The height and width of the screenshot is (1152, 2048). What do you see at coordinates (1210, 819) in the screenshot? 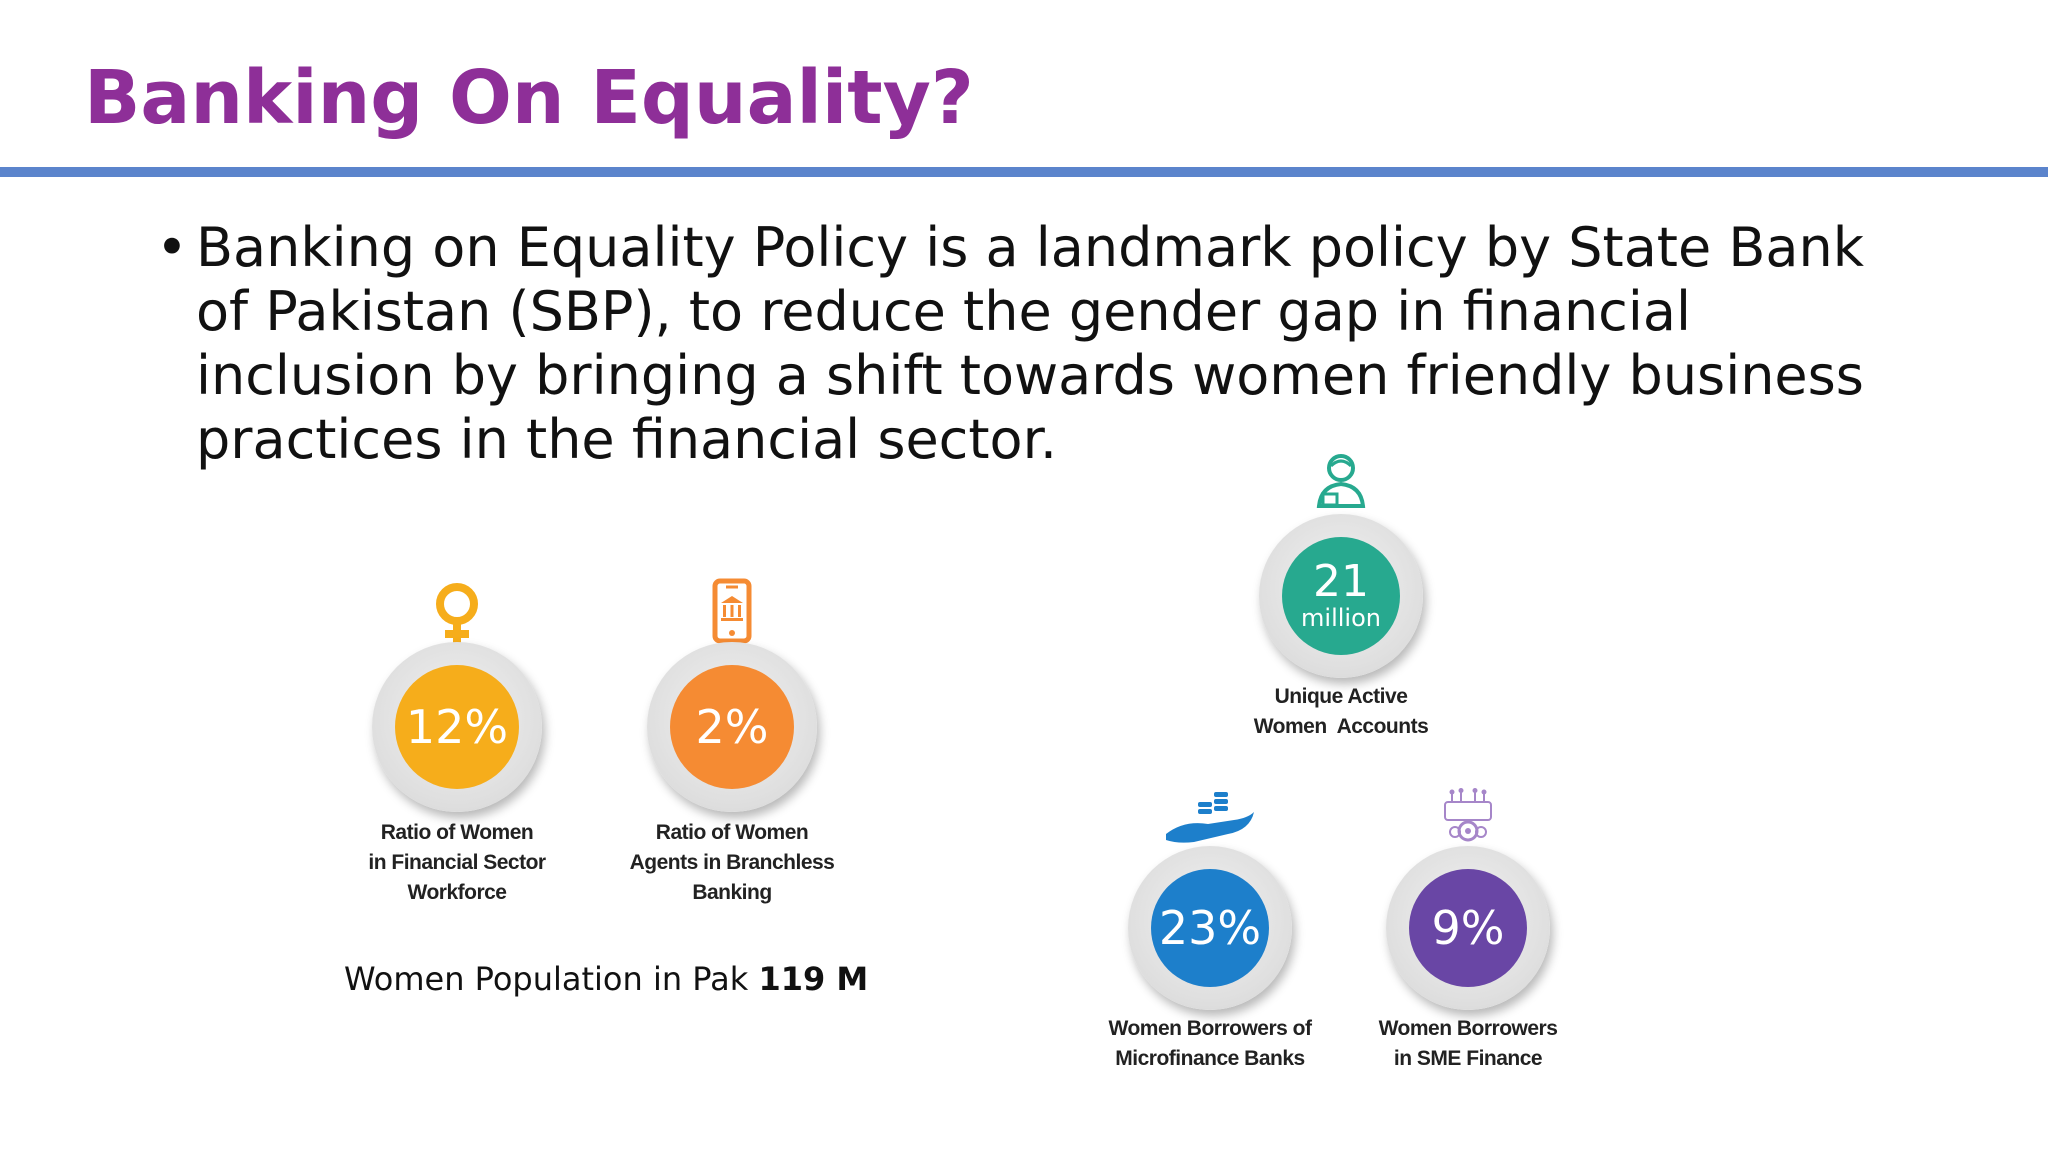
I see `hand-coins-icon` at bounding box center [1210, 819].